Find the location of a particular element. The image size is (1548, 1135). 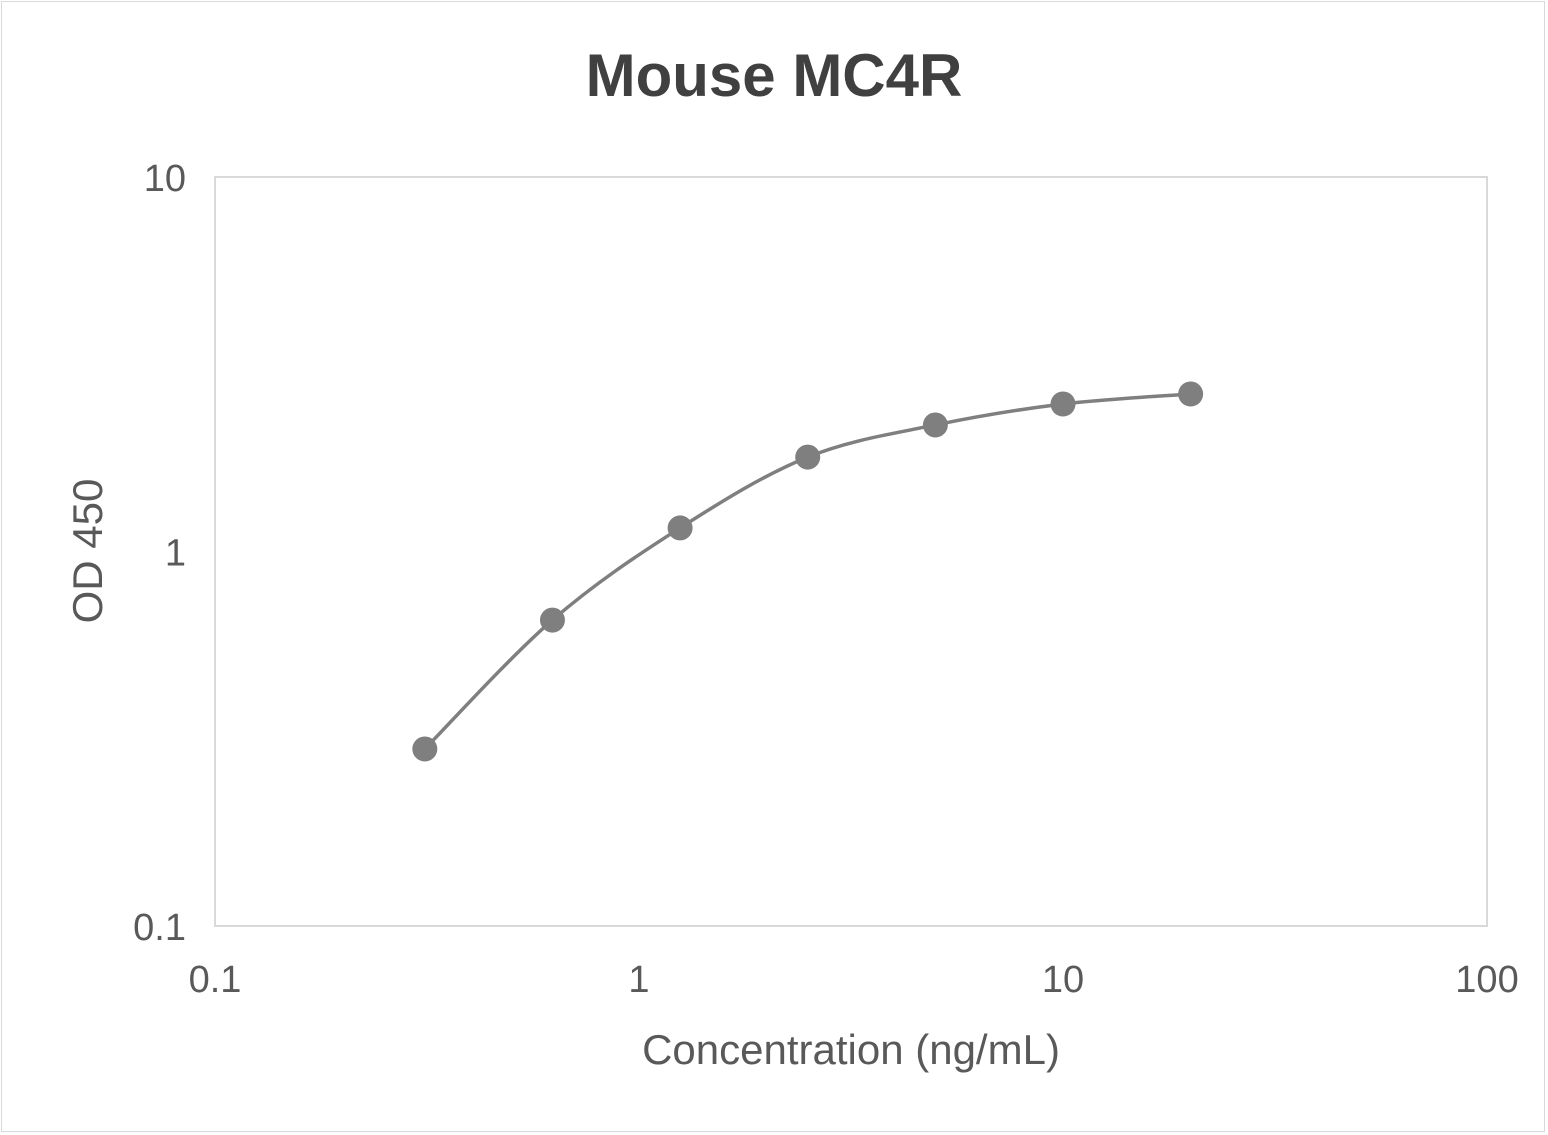

y-tick-label: 1 is located at coordinates (175, 554).